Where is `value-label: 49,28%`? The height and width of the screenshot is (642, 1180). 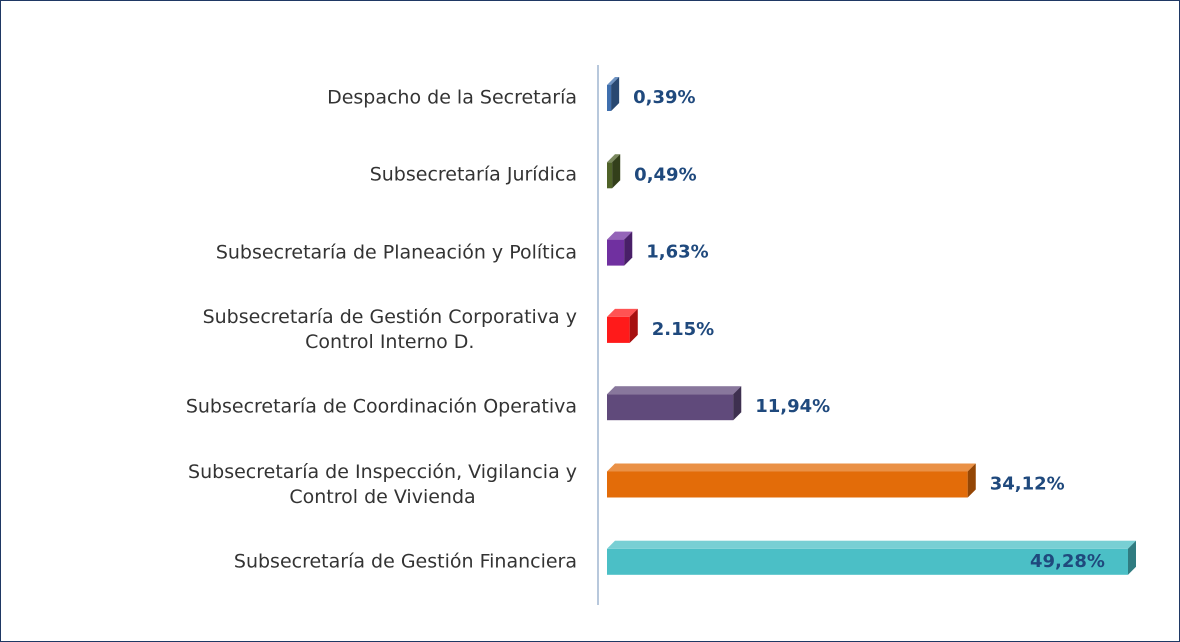 value-label: 49,28% is located at coordinates (1067, 561).